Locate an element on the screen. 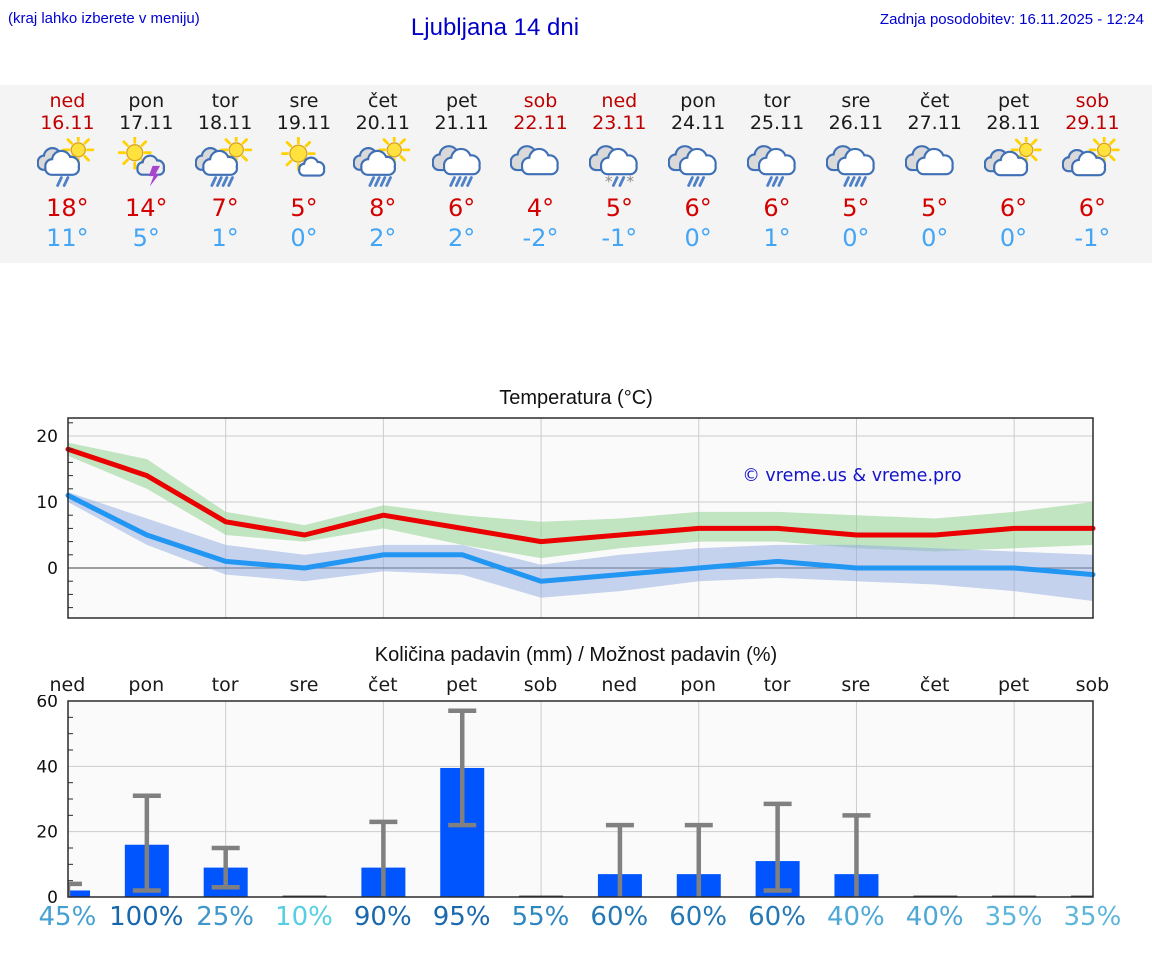  forecast-day-column: tor 25.11 6° 1° is located at coordinates (777, 169).